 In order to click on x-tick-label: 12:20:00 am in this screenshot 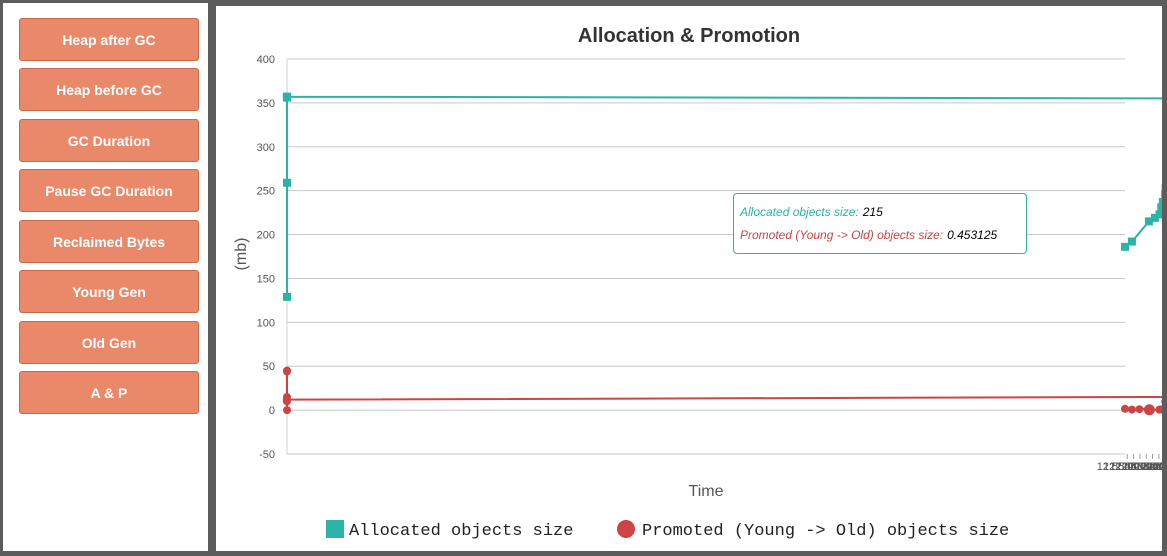, I will do `click(1151, 467)`.